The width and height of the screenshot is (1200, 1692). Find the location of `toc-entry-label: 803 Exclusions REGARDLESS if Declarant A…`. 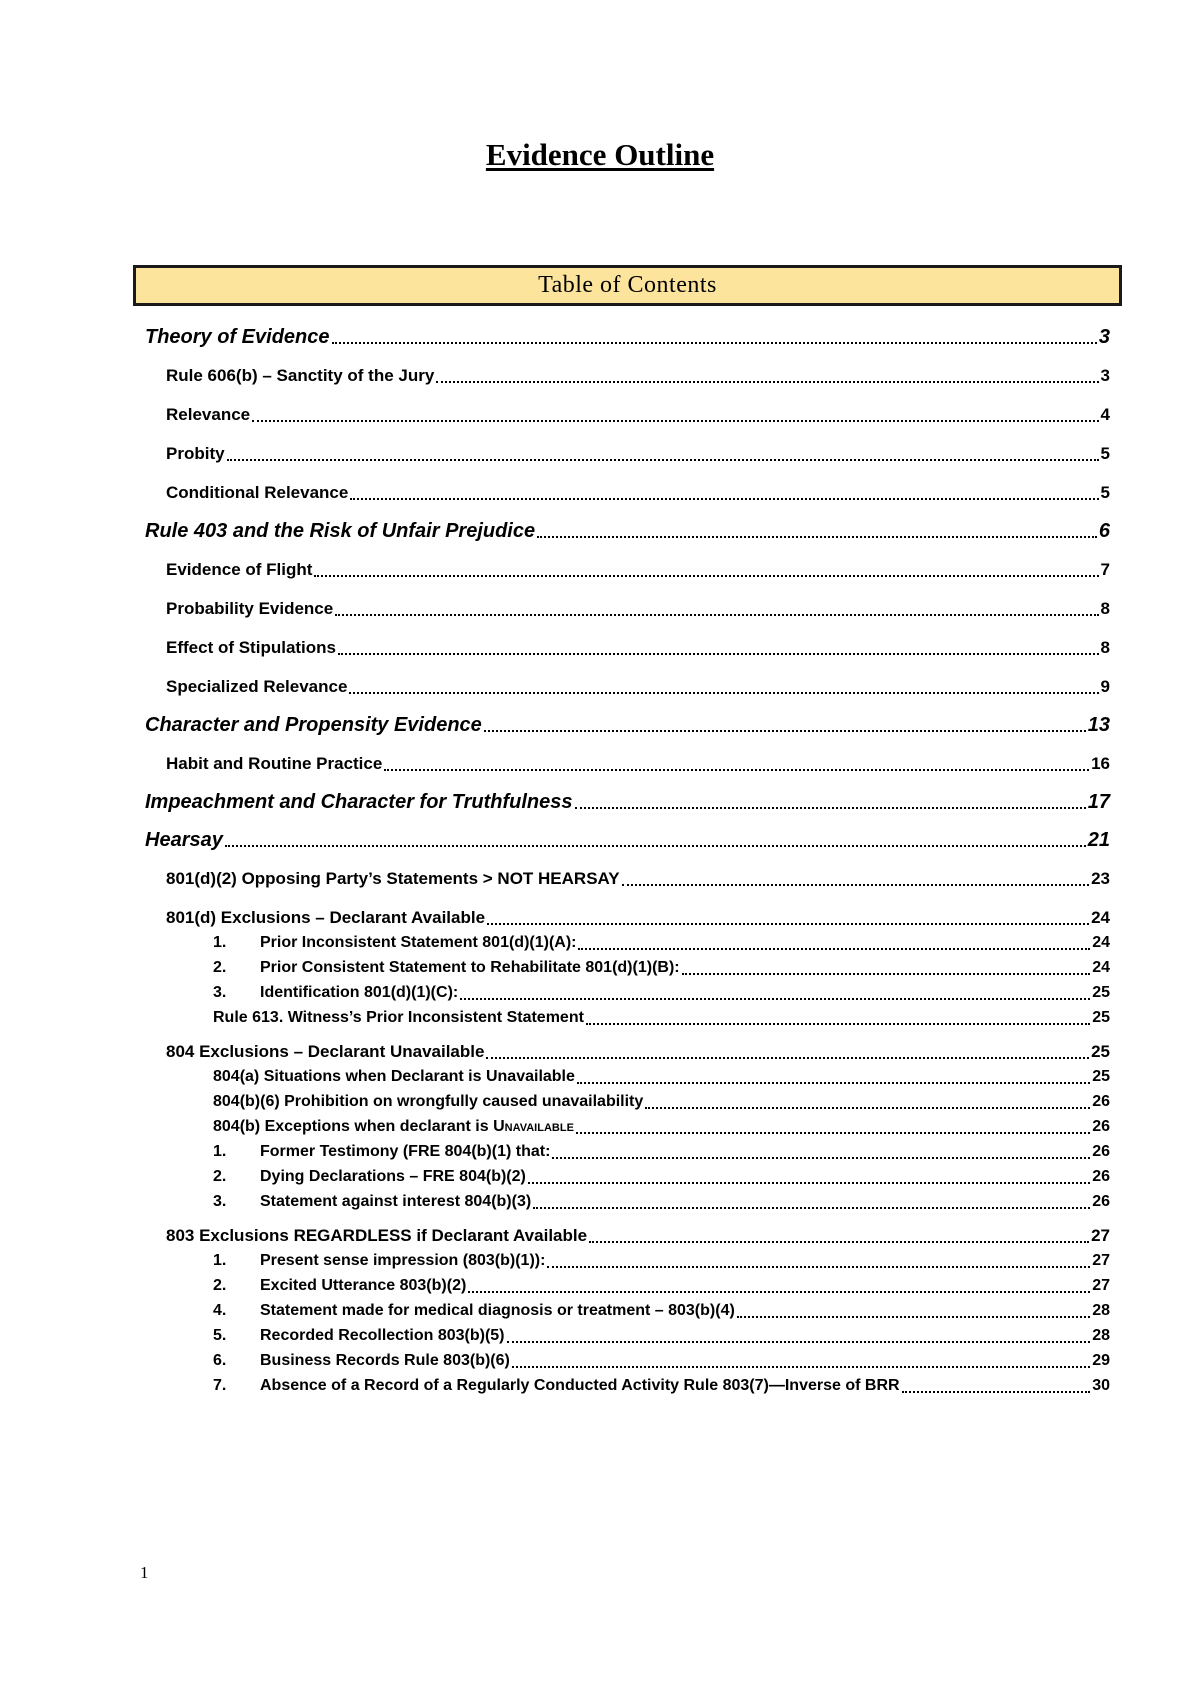

toc-entry-label: 803 Exclusions REGARDLESS if Declarant A… is located at coordinates (377, 1235).